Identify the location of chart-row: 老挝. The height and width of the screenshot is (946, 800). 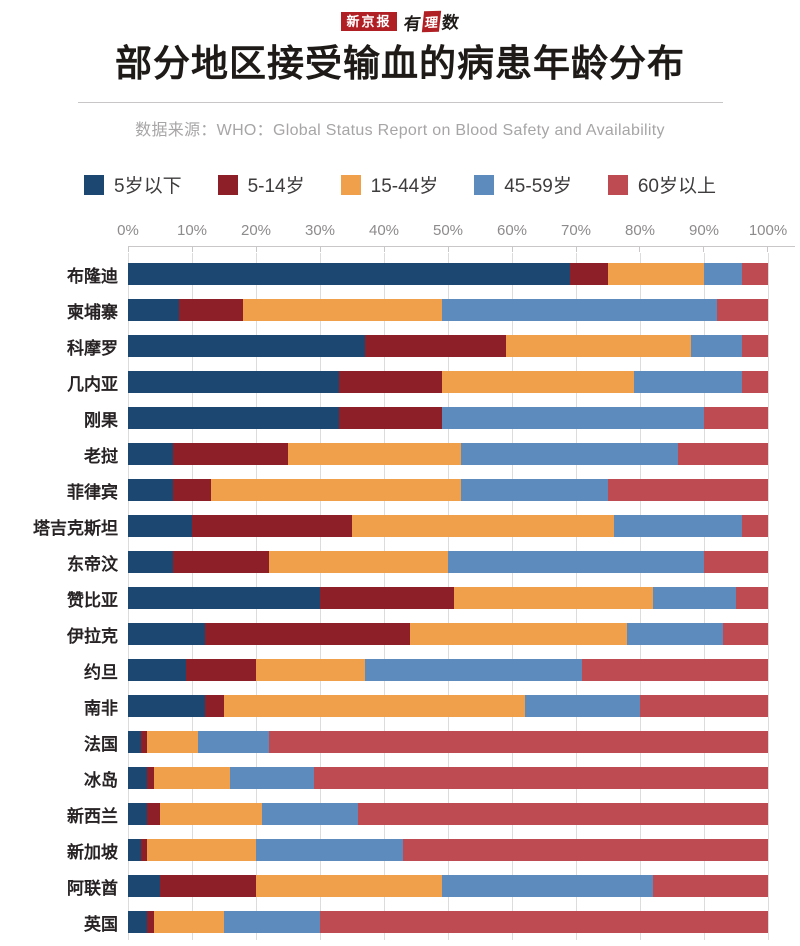
(384, 454).